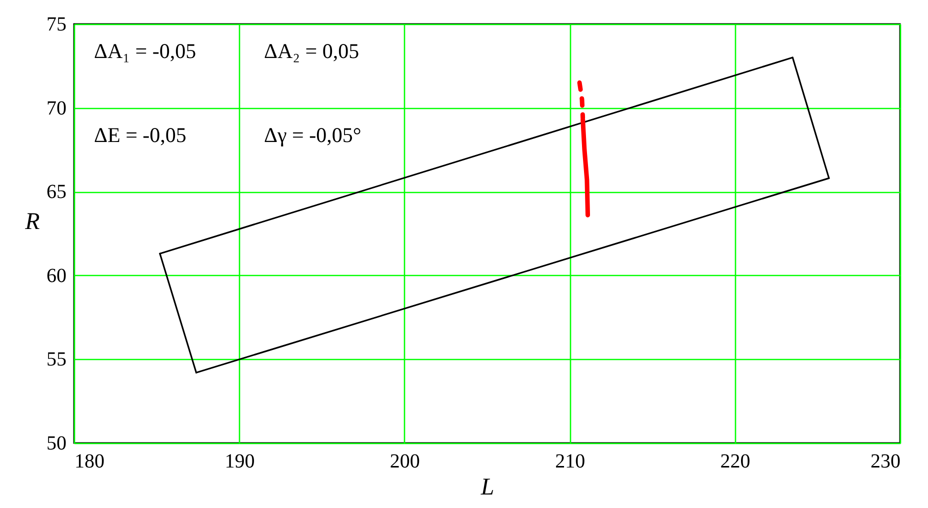 This screenshot has height=508, width=928. I want to click on x-tick-label: 180, so click(89, 461).